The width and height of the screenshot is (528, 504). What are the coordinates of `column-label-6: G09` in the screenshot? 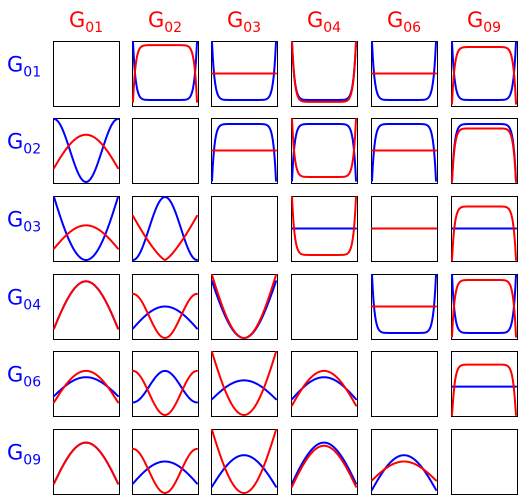 It's located at (484, 22).